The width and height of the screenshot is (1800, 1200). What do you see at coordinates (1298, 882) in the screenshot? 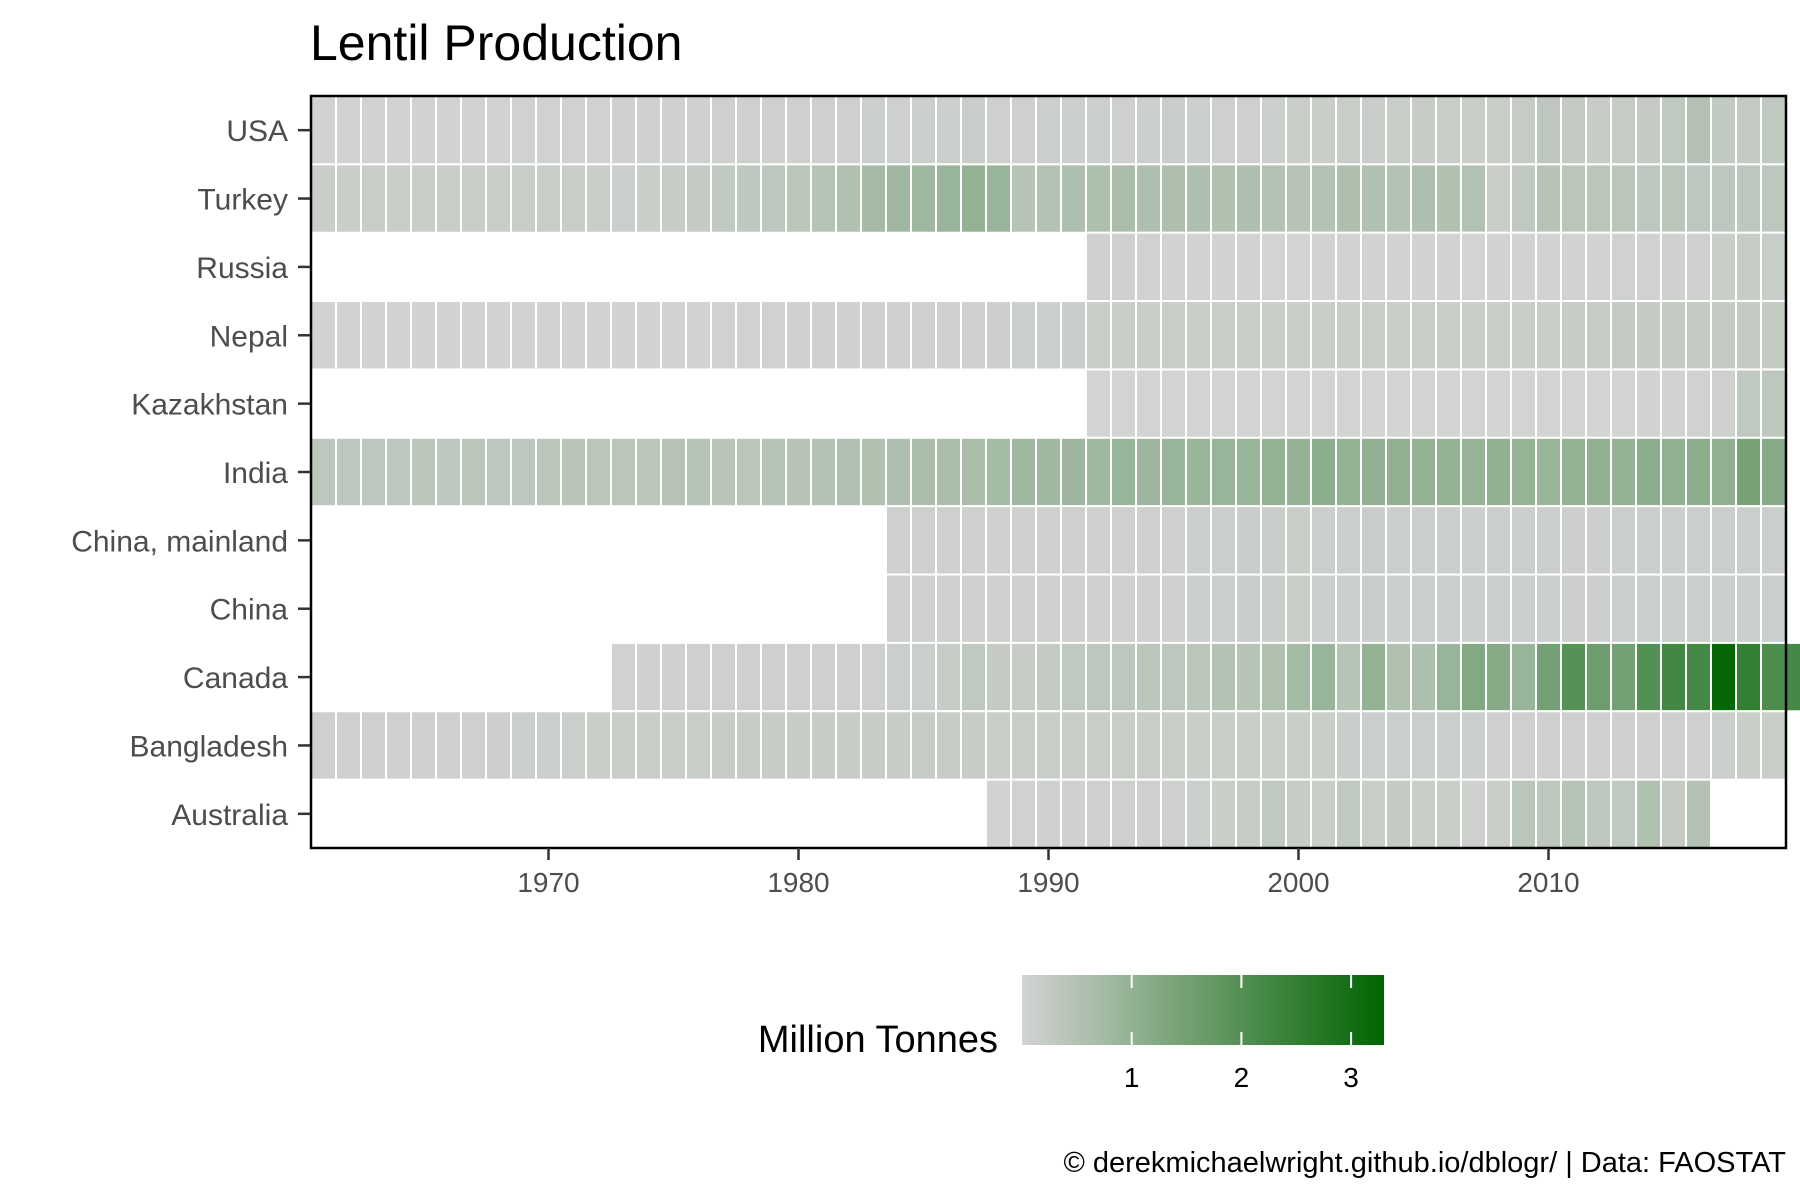
I see `x-tick-label: 2000` at bounding box center [1298, 882].